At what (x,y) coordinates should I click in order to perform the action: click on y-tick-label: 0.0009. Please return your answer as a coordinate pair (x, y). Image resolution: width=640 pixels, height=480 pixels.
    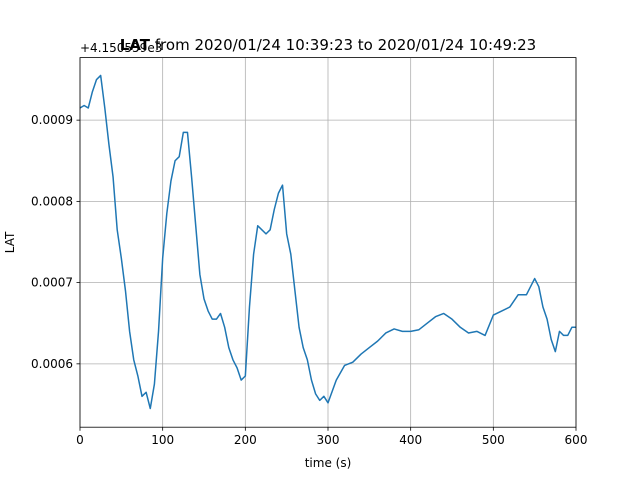
    Looking at the image, I should click on (52, 120).